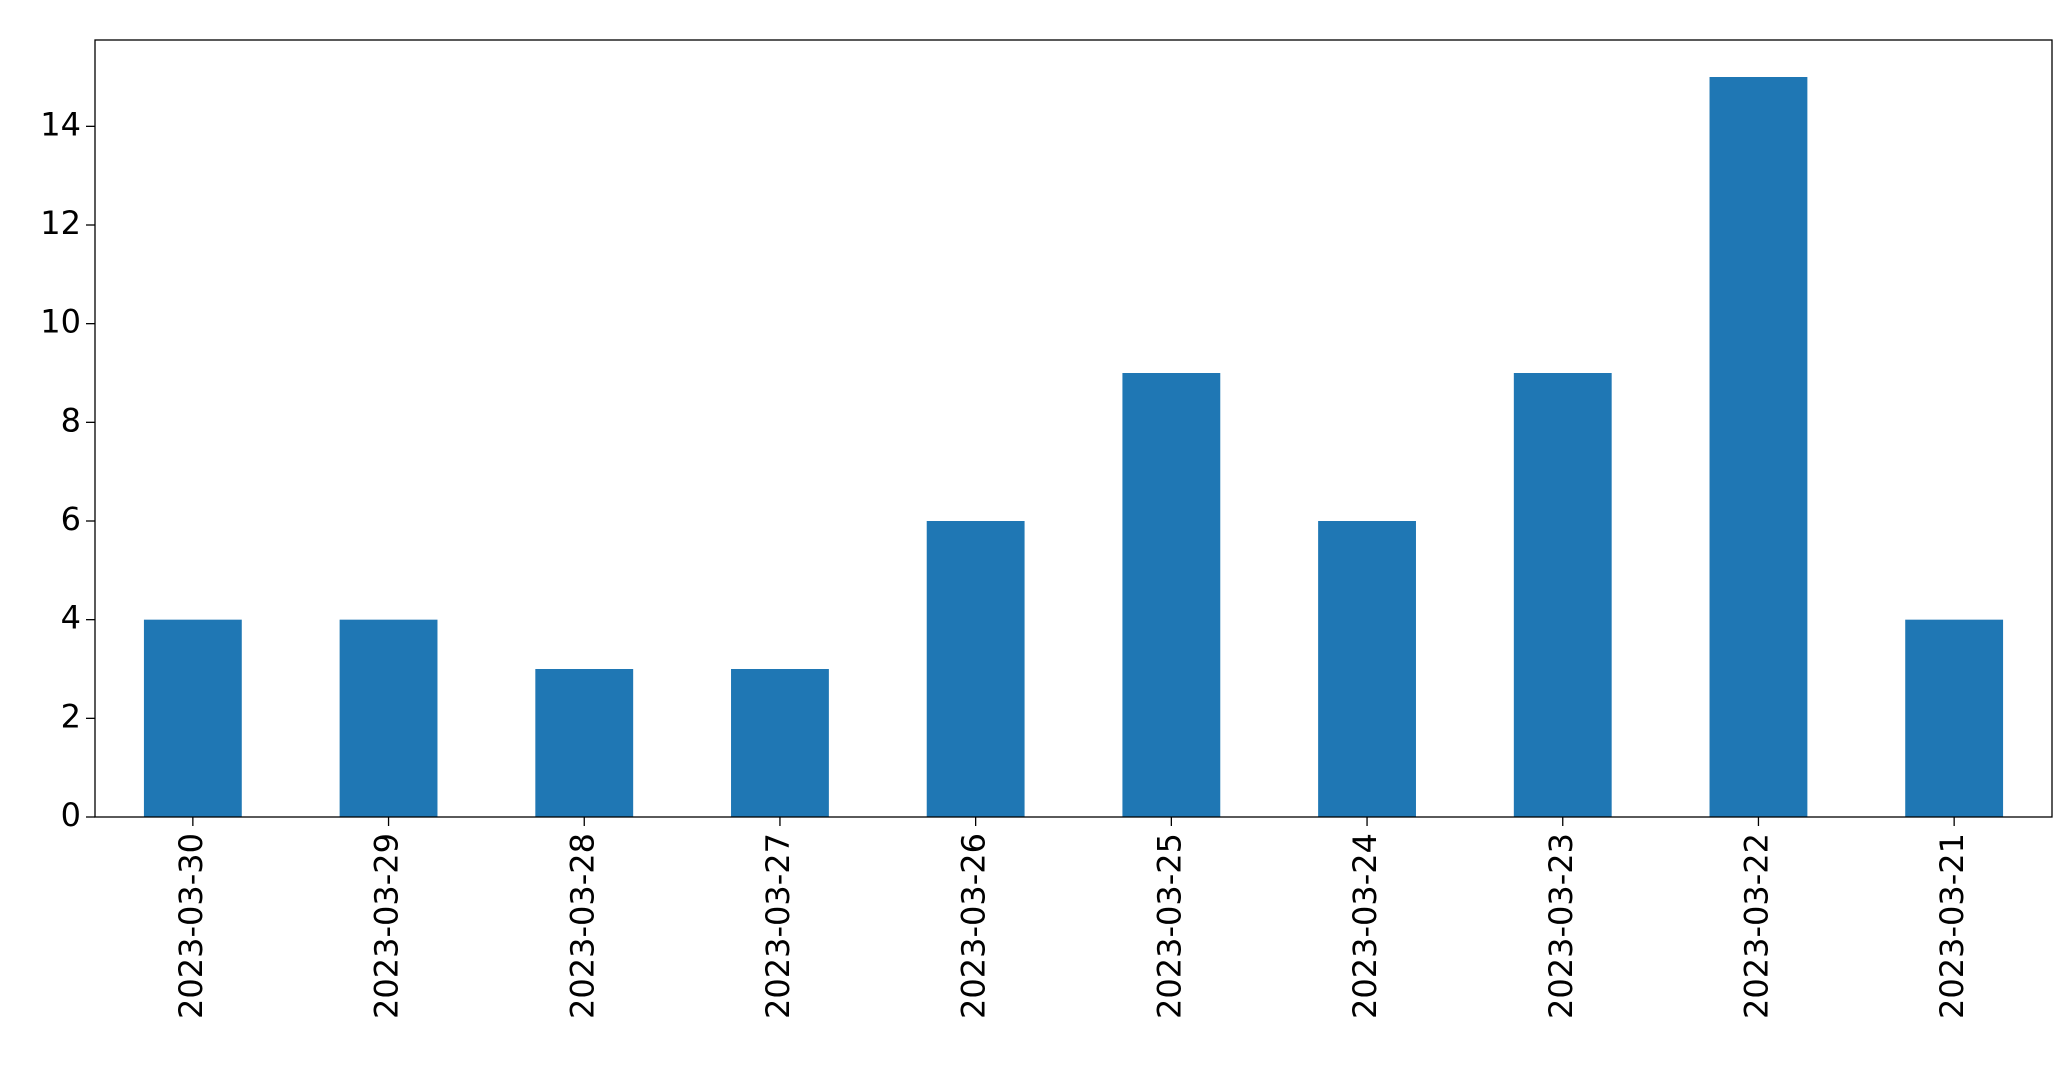 The image size is (2071, 1065). What do you see at coordinates (71, 420) in the screenshot?
I see `y-tick-label: 8` at bounding box center [71, 420].